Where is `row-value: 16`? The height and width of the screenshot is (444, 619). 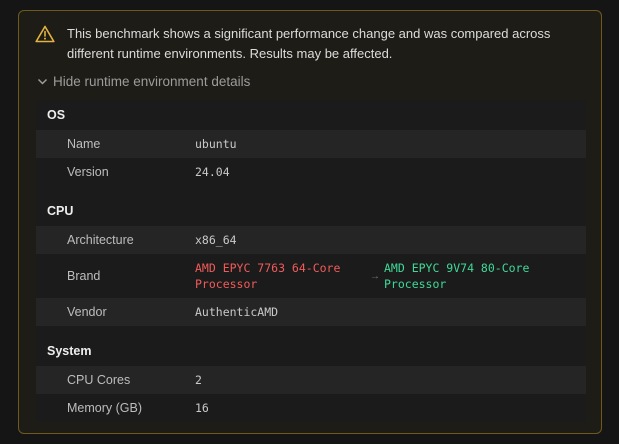 row-value: 16 is located at coordinates (202, 408).